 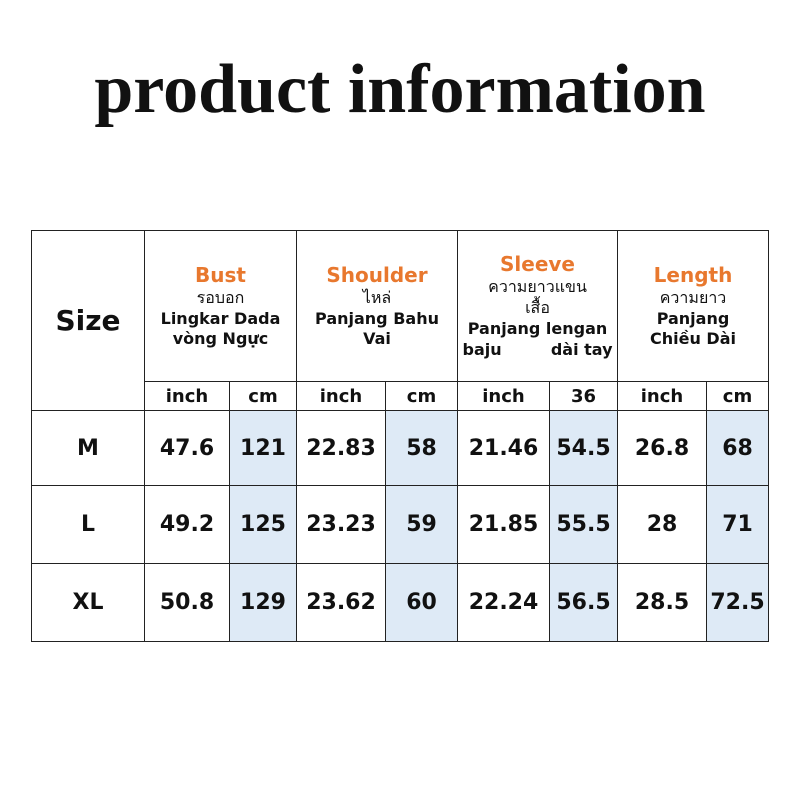 What do you see at coordinates (187, 602) in the screenshot?
I see `value-cell: 50.8` at bounding box center [187, 602].